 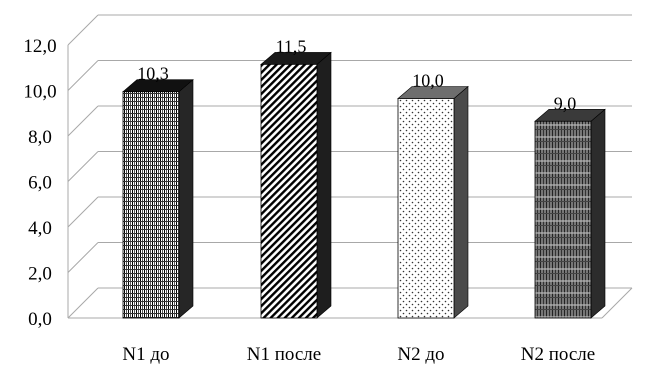 I want to click on x-category-label: N2 до, so click(x=420, y=354).